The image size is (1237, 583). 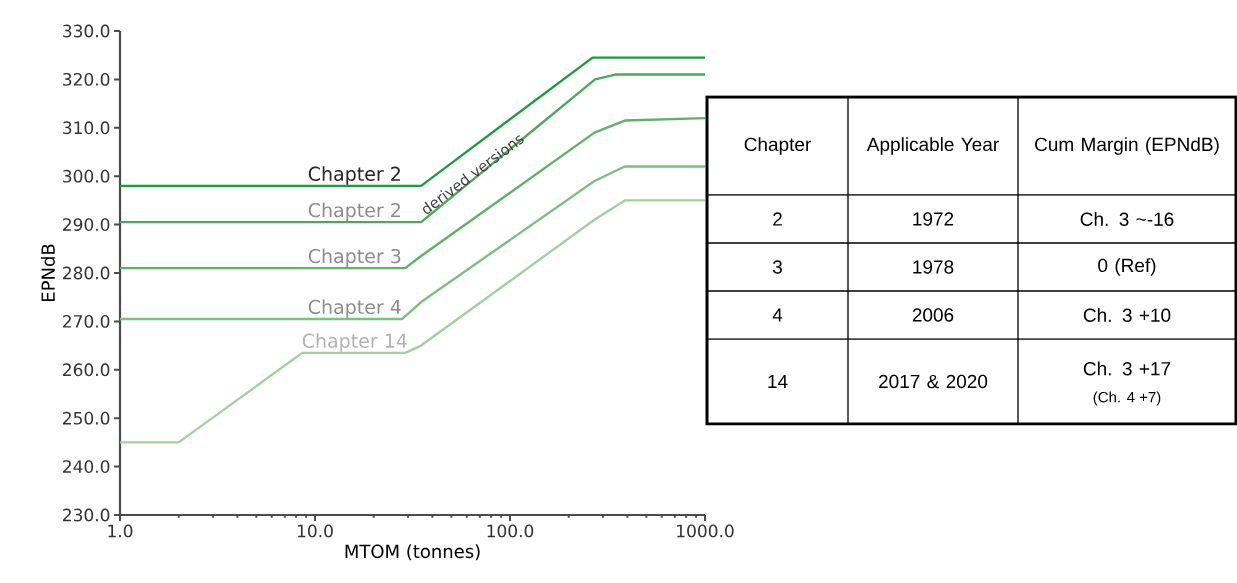 I want to click on text: 0 (Ref), so click(x=1127, y=267).